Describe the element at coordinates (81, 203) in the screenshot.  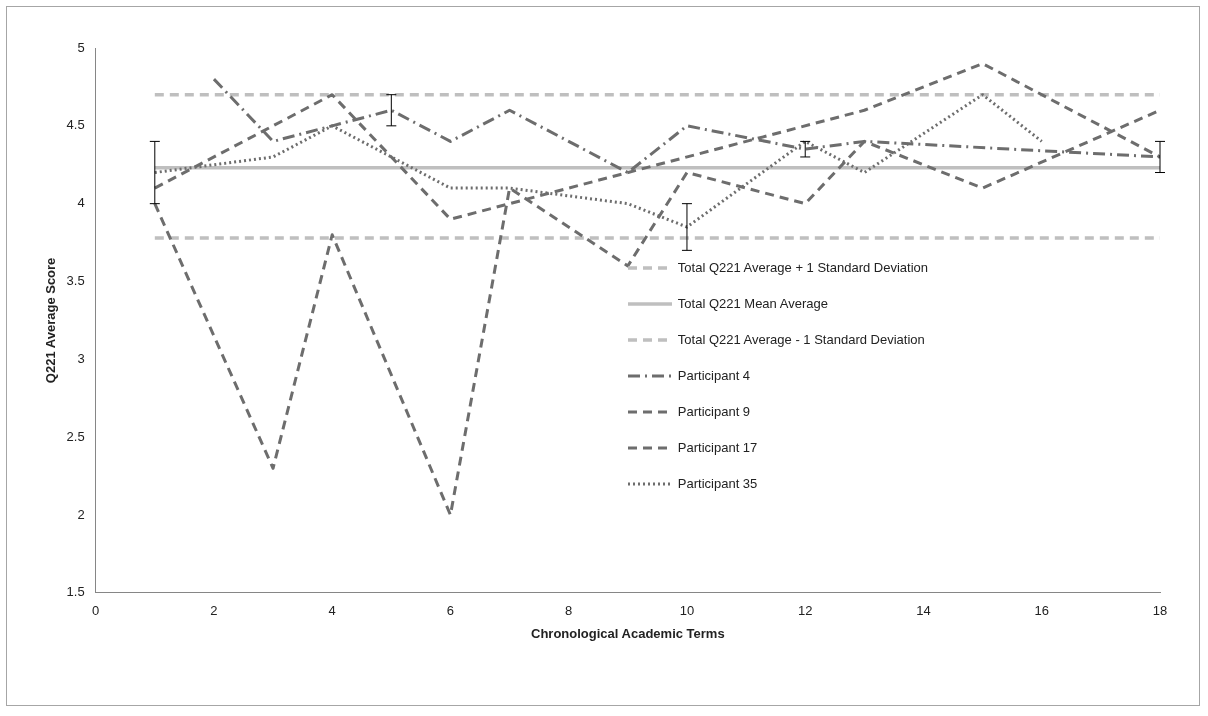
I see `y-tick-label: 4` at that location.